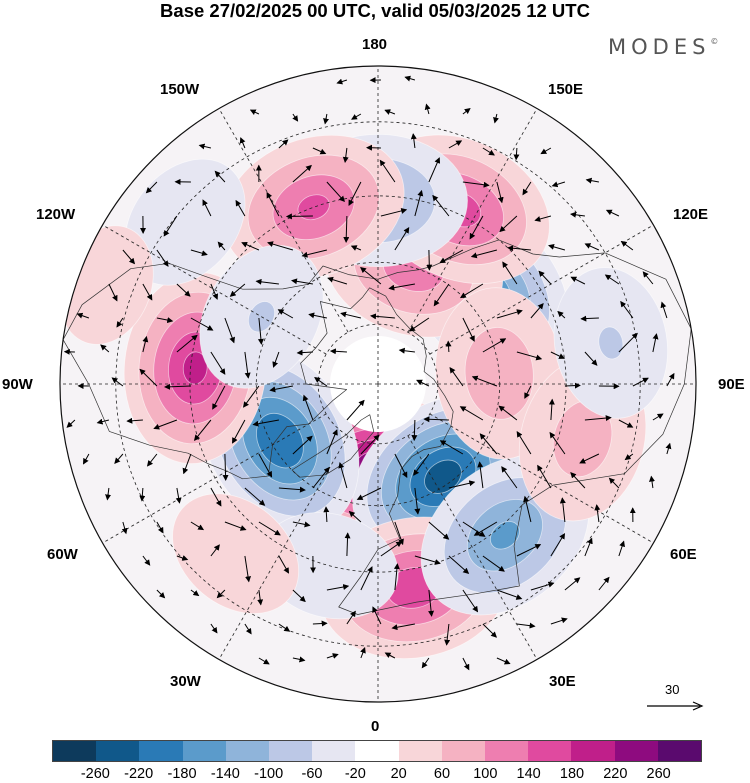 The image size is (750, 783). Describe the element at coordinates (683, 554) in the screenshot. I see `lon-label-60e: 60E` at that location.